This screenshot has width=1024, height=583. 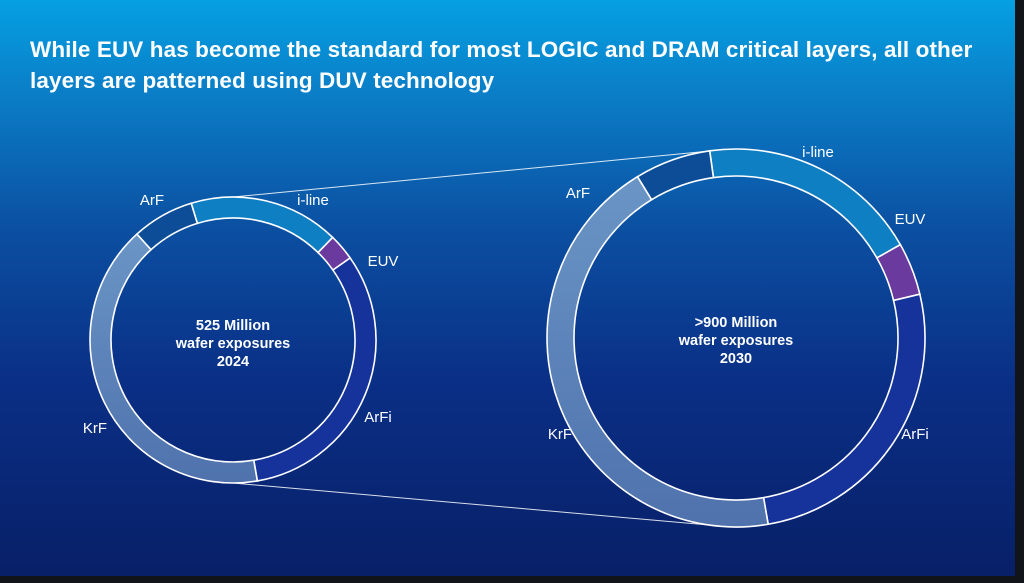 What do you see at coordinates (736, 323) in the screenshot?
I see `donut-center-label-line: >900 Million` at bounding box center [736, 323].